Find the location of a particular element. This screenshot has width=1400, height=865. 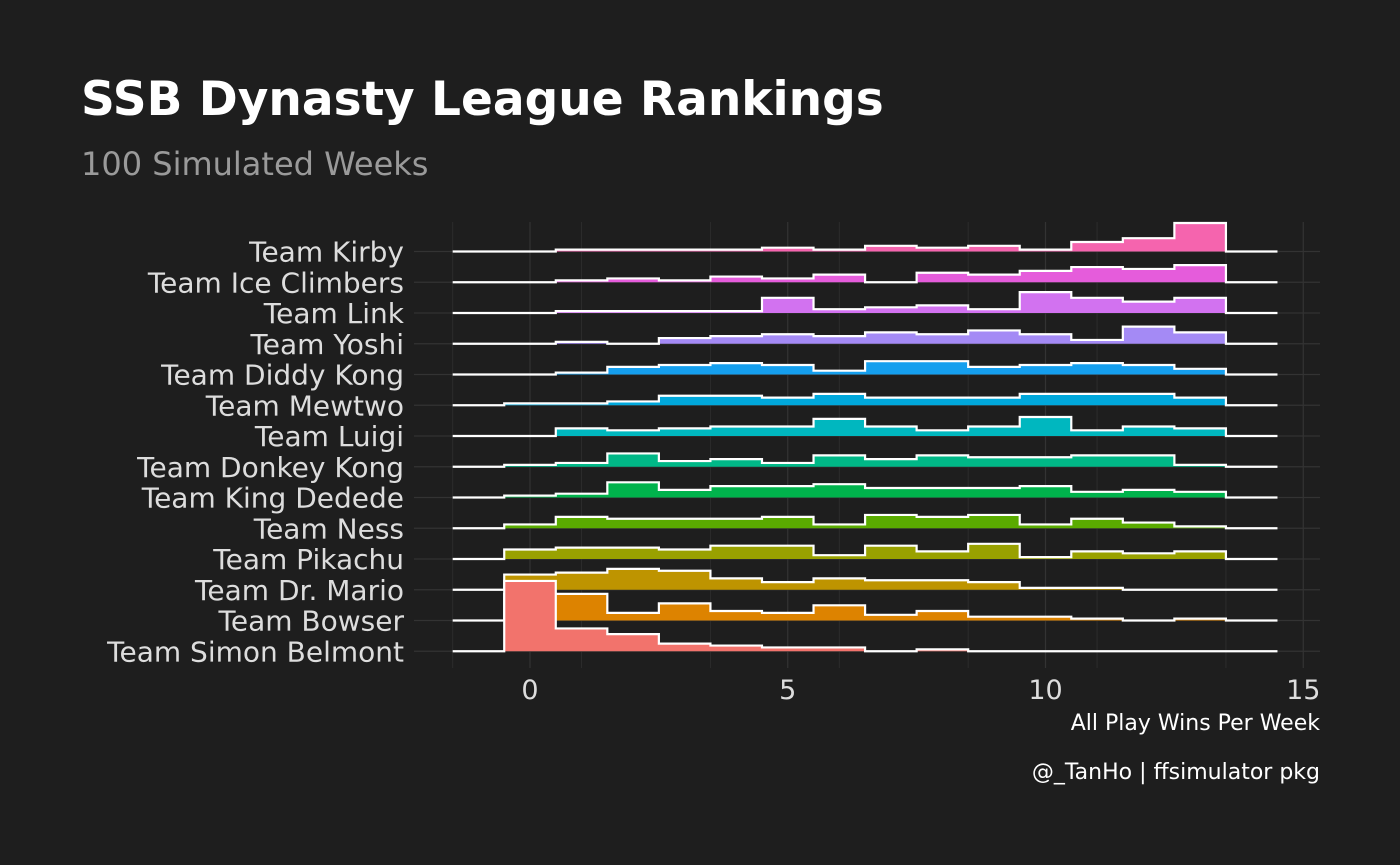

ridge-team-bowser is located at coordinates (865, 607).